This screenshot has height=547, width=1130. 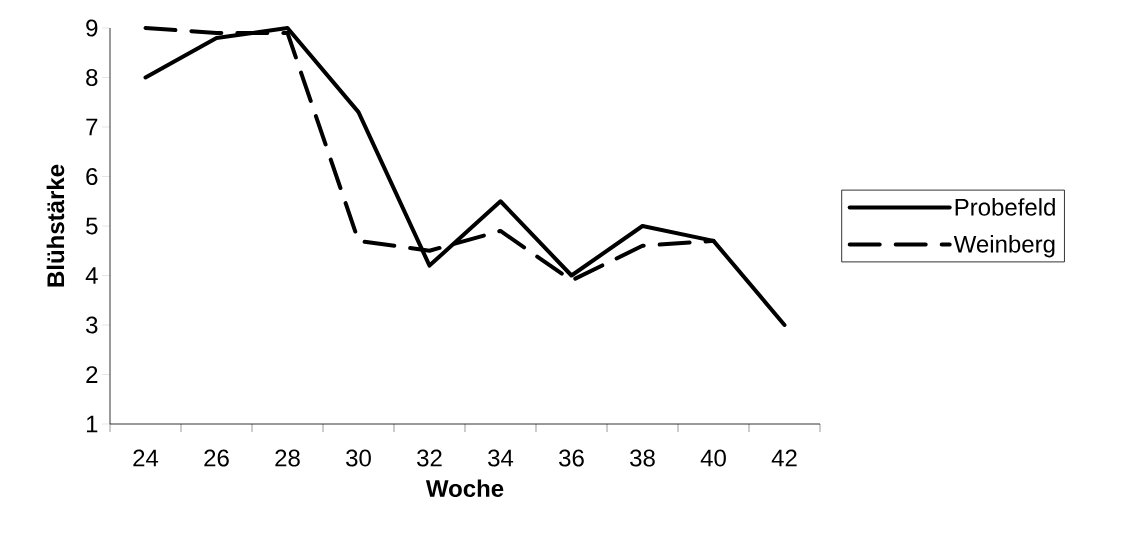 What do you see at coordinates (92, 325) in the screenshot?
I see `y-tick-label: 3` at bounding box center [92, 325].